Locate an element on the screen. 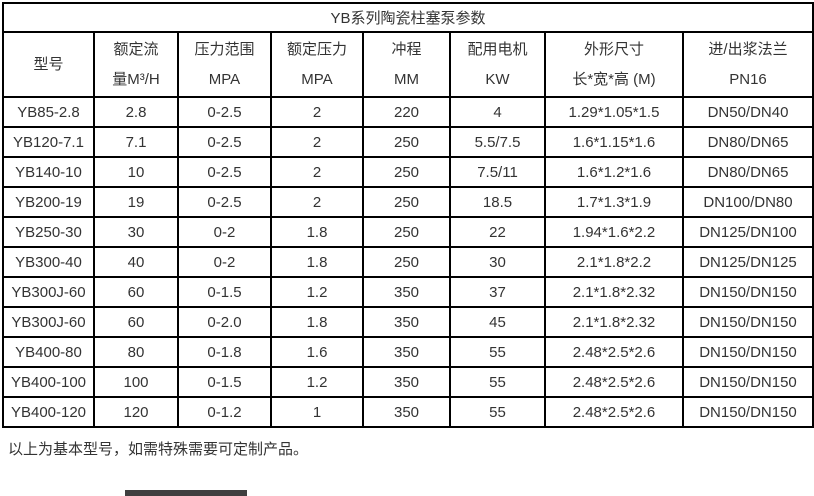 The image size is (814, 496). cell-motor-power: 37 is located at coordinates (497, 292).